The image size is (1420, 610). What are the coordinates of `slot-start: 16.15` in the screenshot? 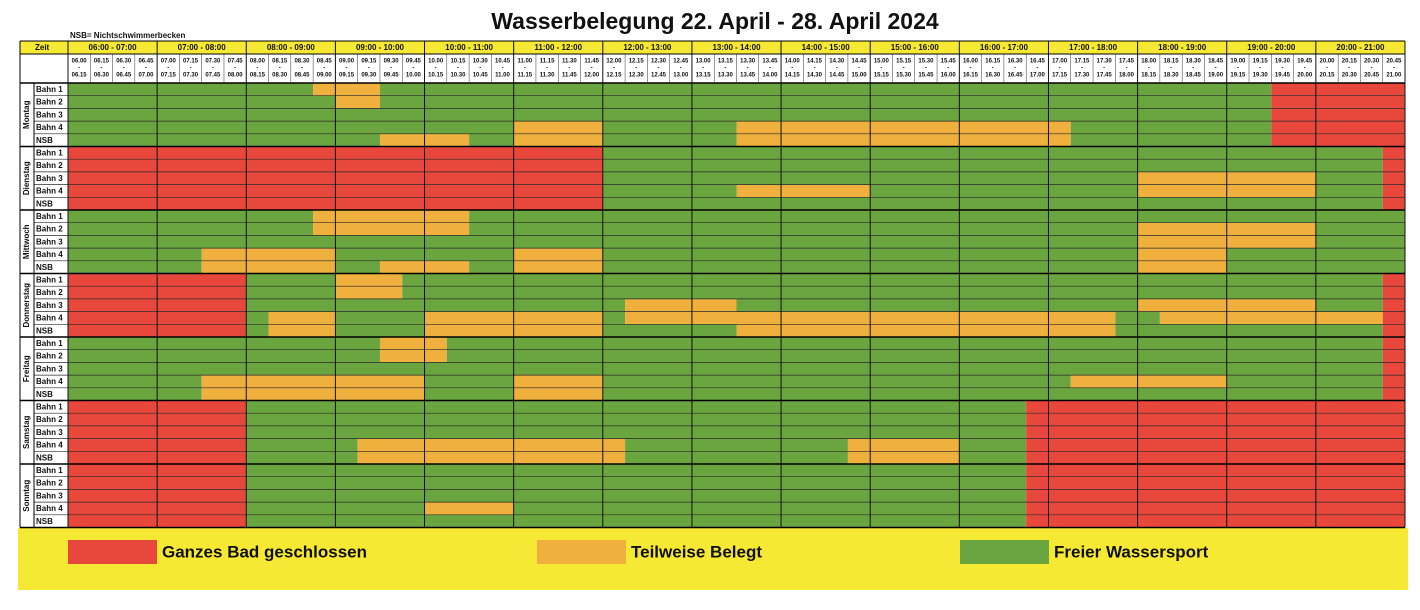 It's located at (993, 62).